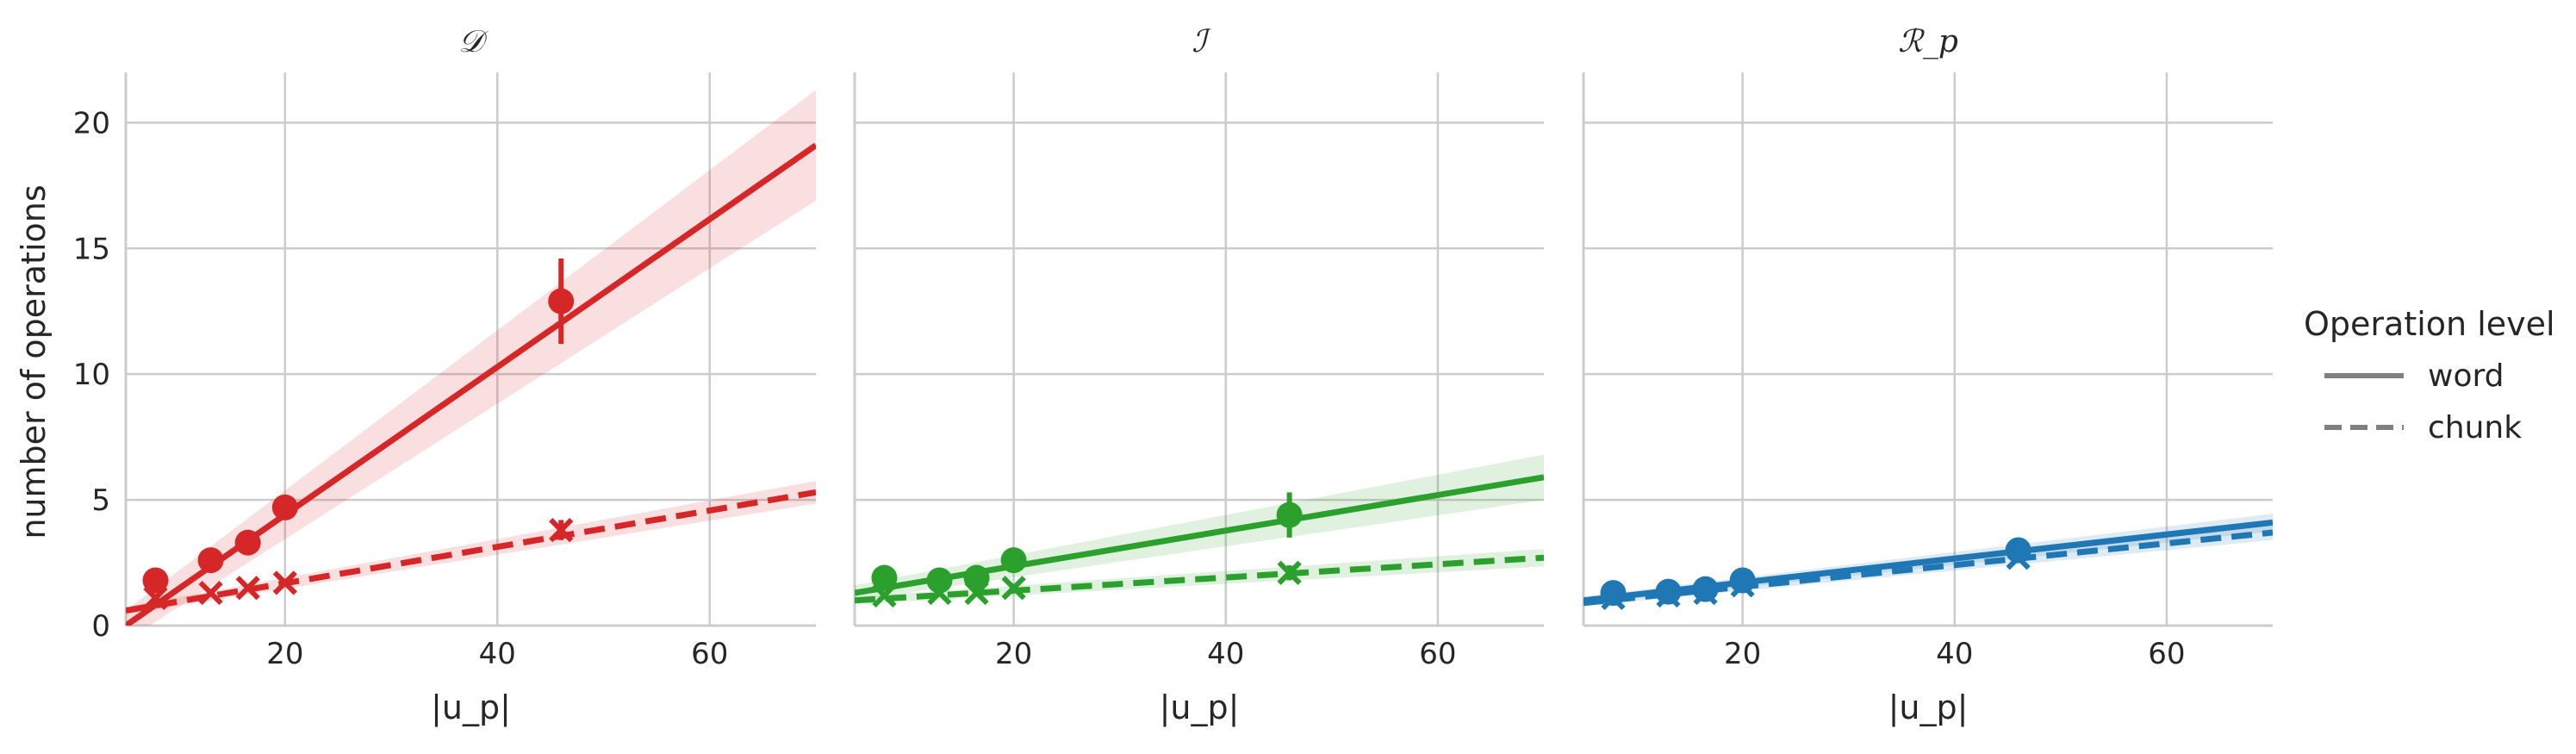 Image resolution: width=2576 pixels, height=754 pixels. What do you see at coordinates (2414, 376) in the screenshot?
I see `legend-item-word: word` at bounding box center [2414, 376].